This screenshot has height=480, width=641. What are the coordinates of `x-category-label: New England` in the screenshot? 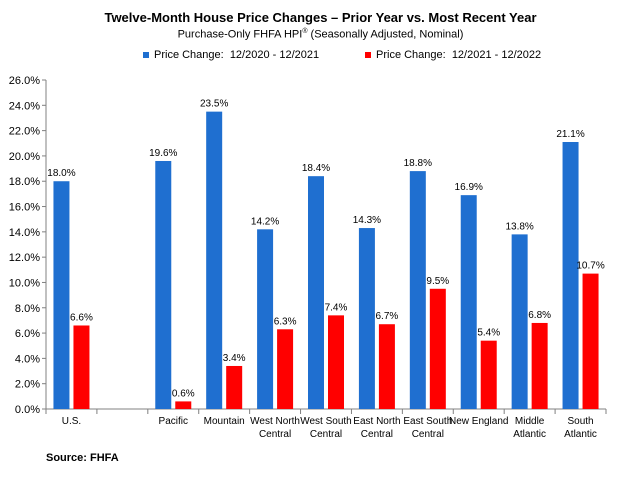 It's located at (478, 421).